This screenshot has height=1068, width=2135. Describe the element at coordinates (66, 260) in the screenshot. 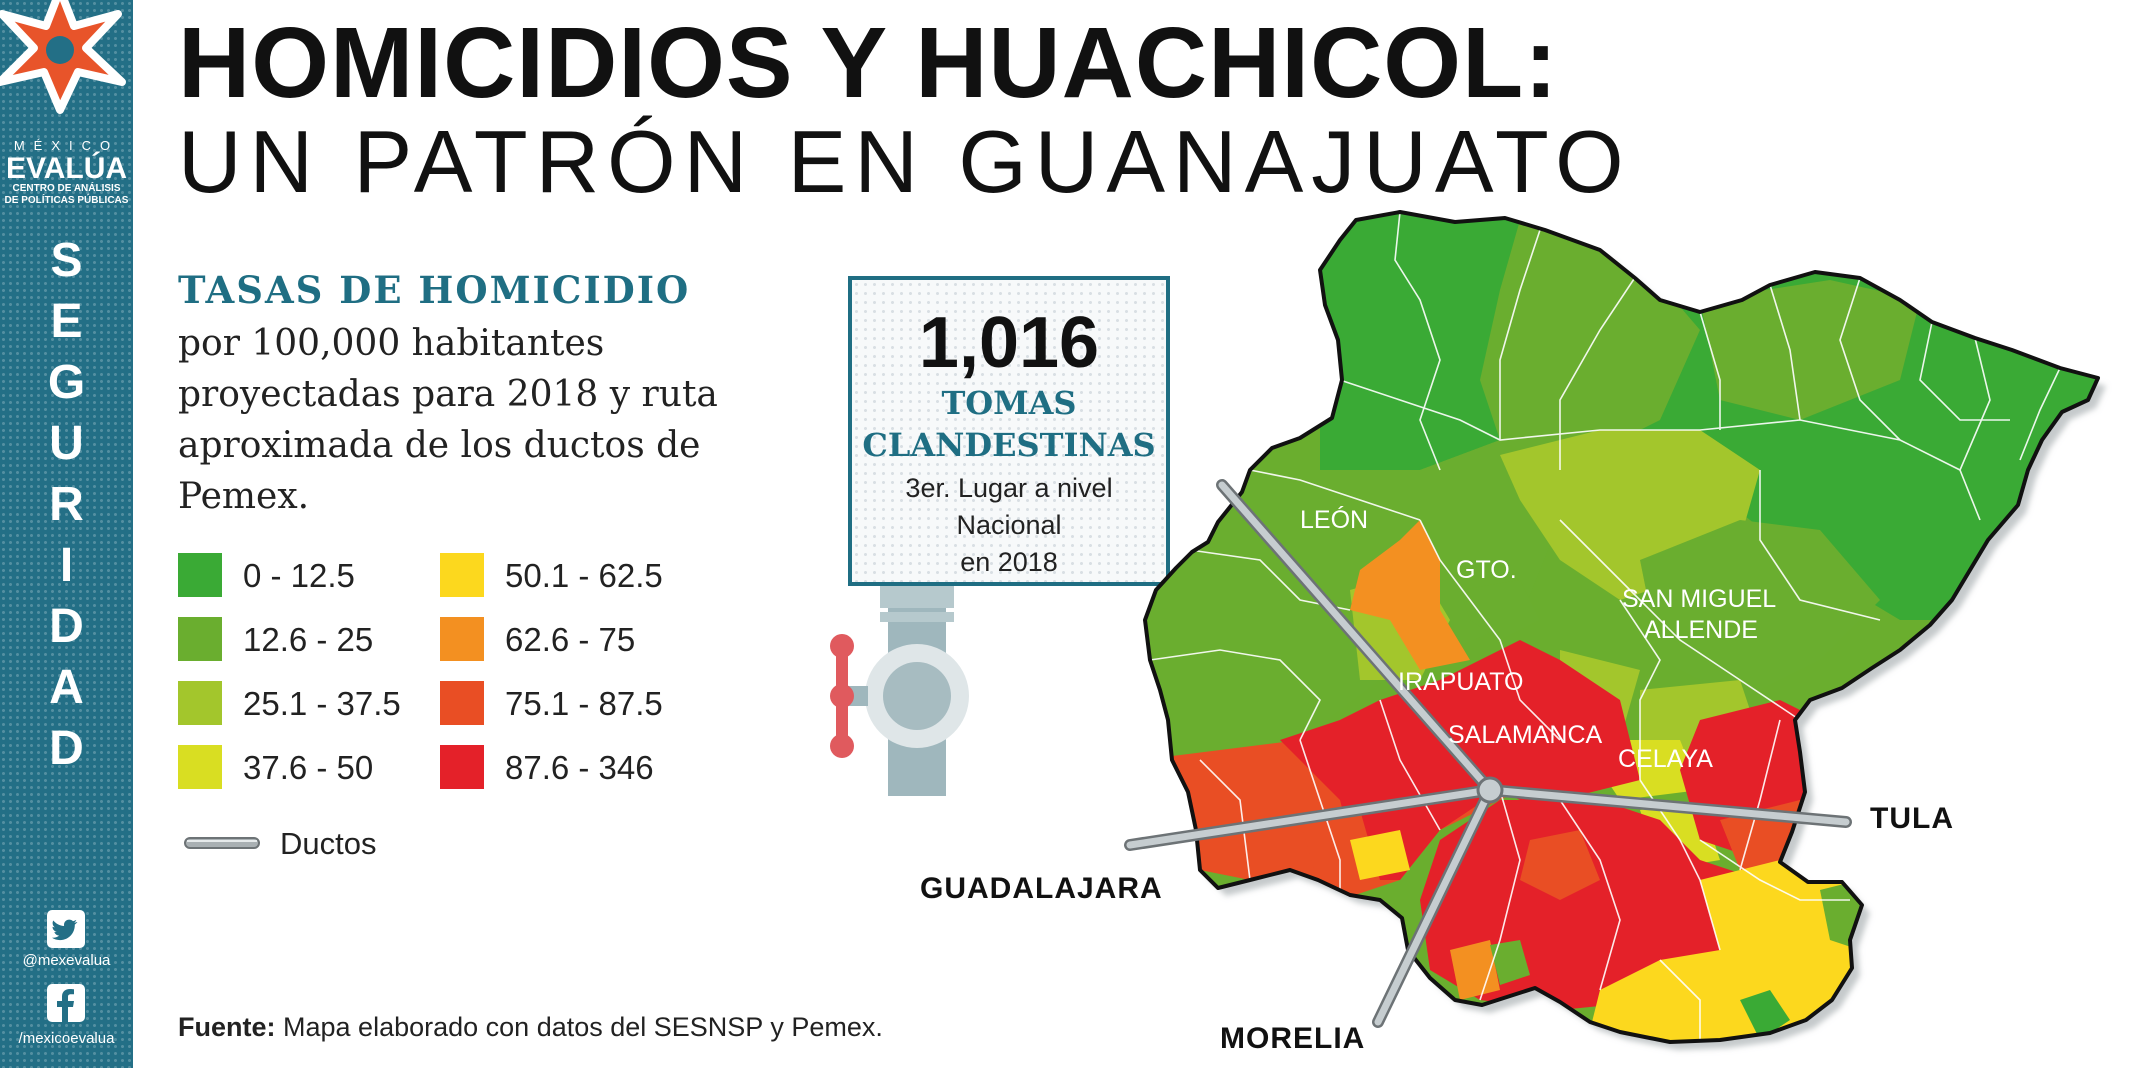

I see `section-letter: S` at that location.